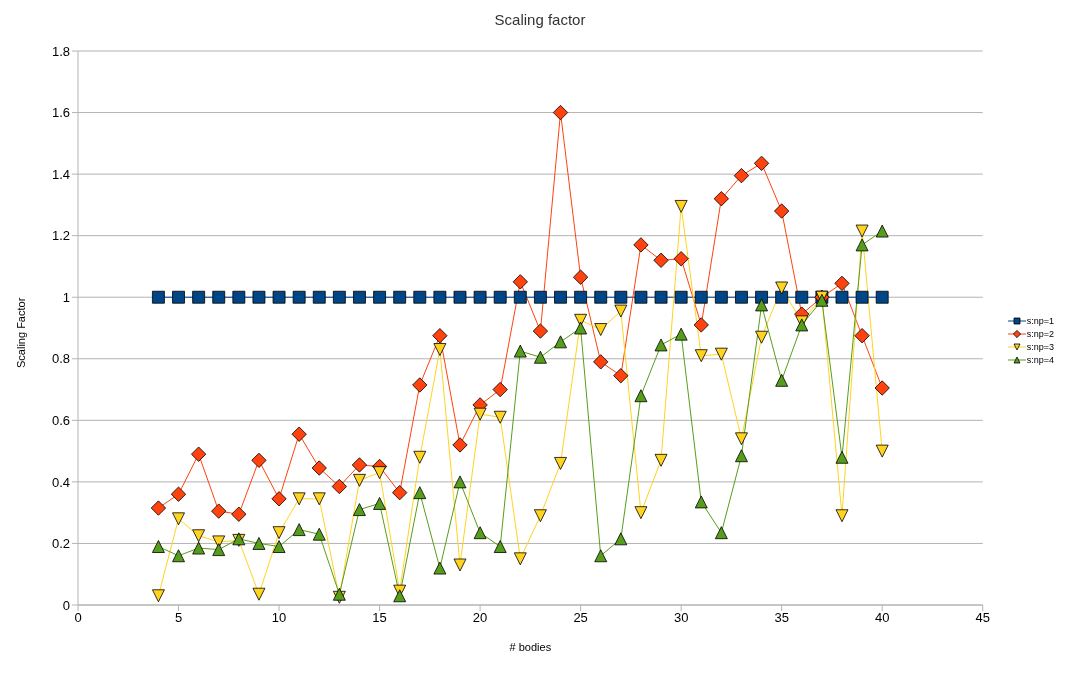 Image resolution: width=1070 pixels, height=683 pixels. What do you see at coordinates (60, 482) in the screenshot?
I see `y-tick-label: 0.4` at bounding box center [60, 482].